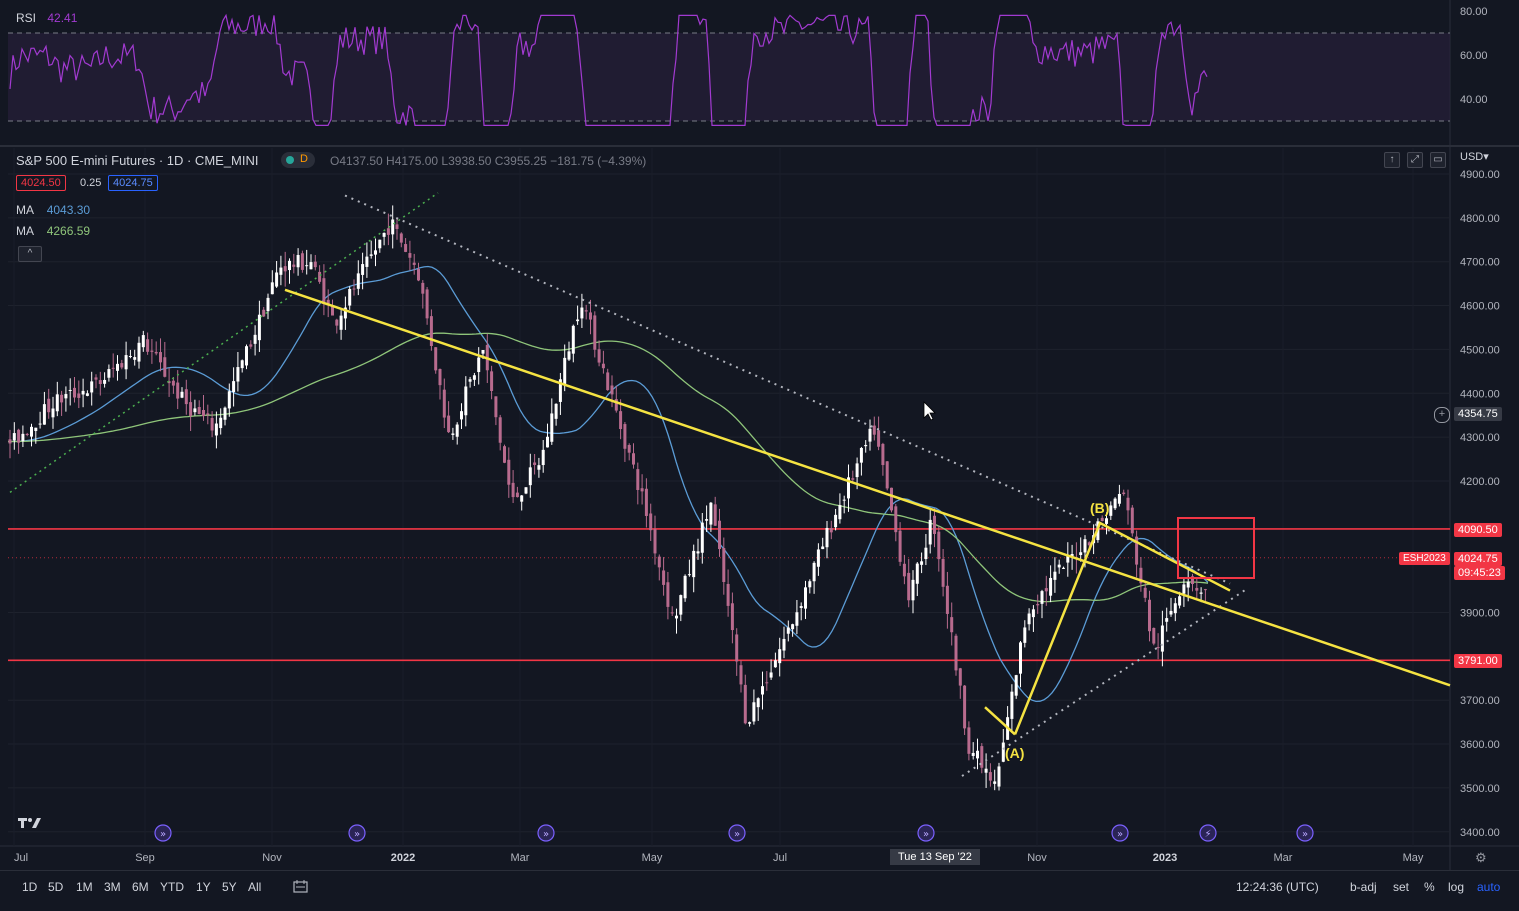 The width and height of the screenshot is (1519, 911). What do you see at coordinates (41, 183) in the screenshot?
I see `bid-price: 4024.50` at bounding box center [41, 183].